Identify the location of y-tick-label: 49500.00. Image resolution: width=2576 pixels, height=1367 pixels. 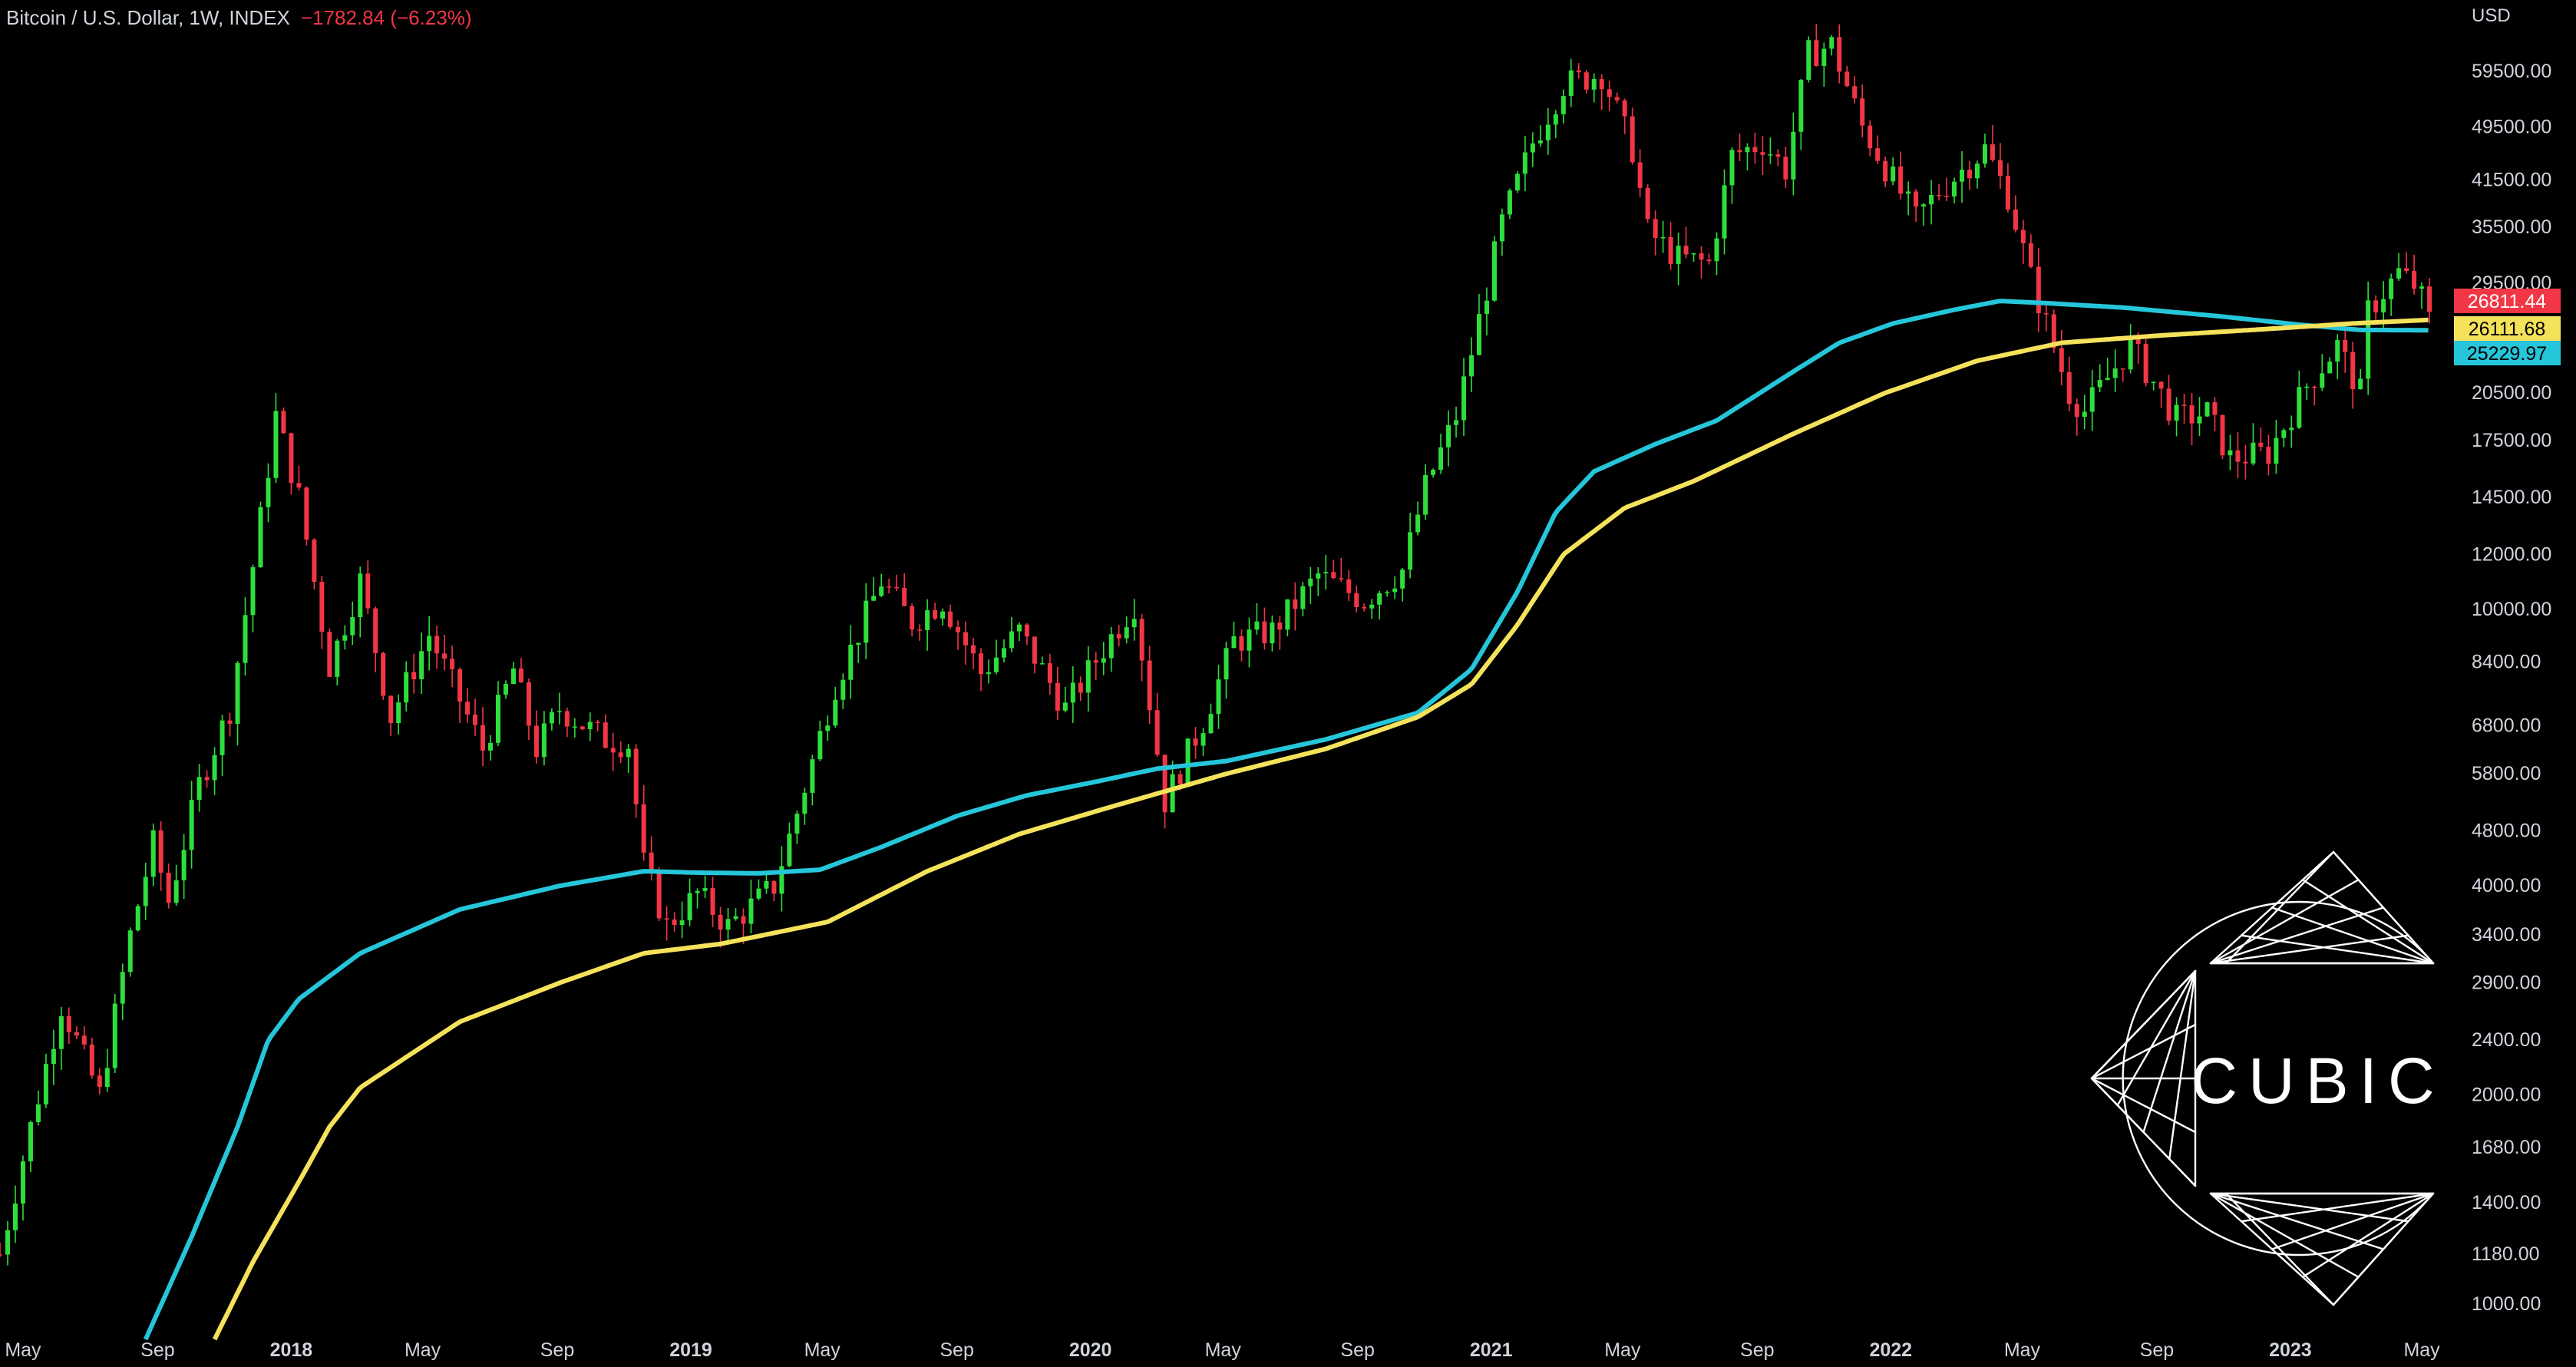
(2511, 127).